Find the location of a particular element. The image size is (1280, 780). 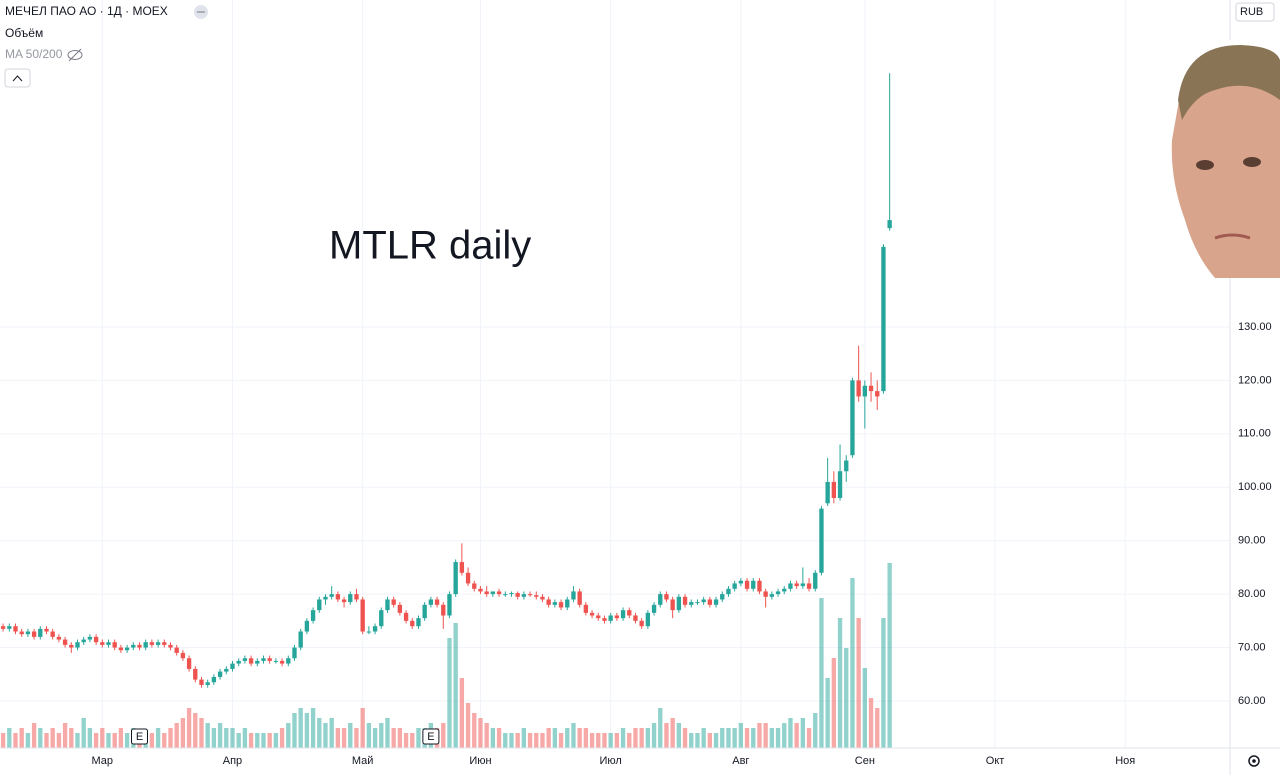

y-tick-label: 80.00 is located at coordinates (1252, 594).